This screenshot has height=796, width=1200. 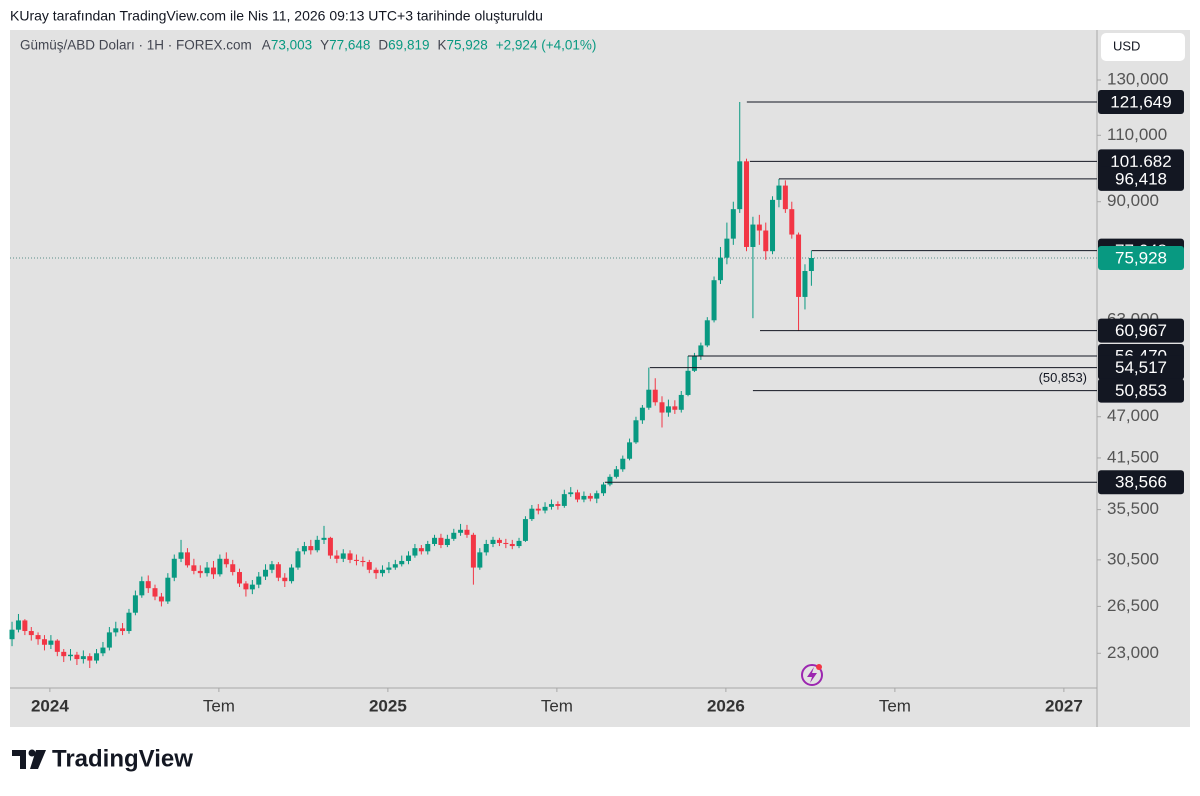 What do you see at coordinates (1133, 200) in the screenshot?
I see `y-tick-label: 90,000` at bounding box center [1133, 200].